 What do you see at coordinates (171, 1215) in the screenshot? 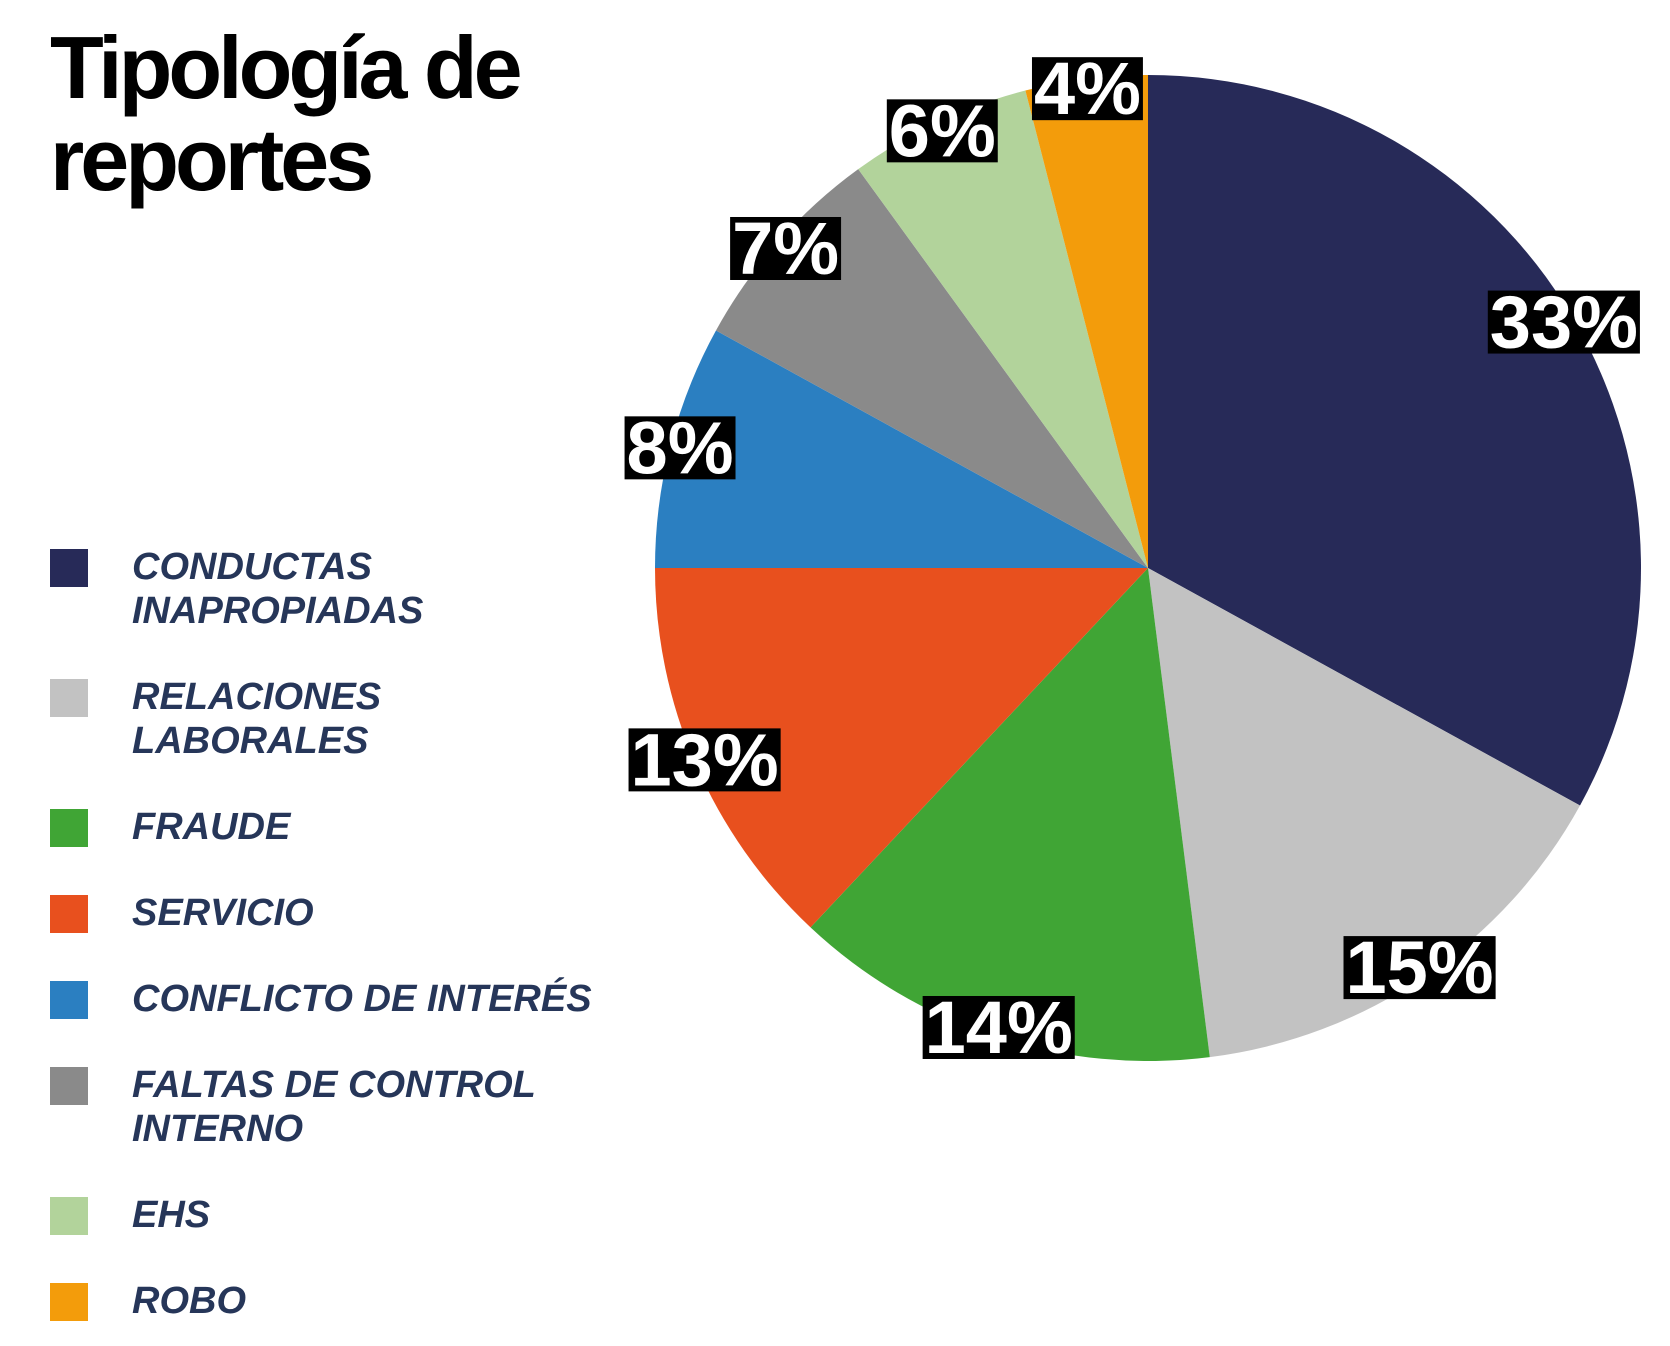
I see `legend-label: EHS` at bounding box center [171, 1215].